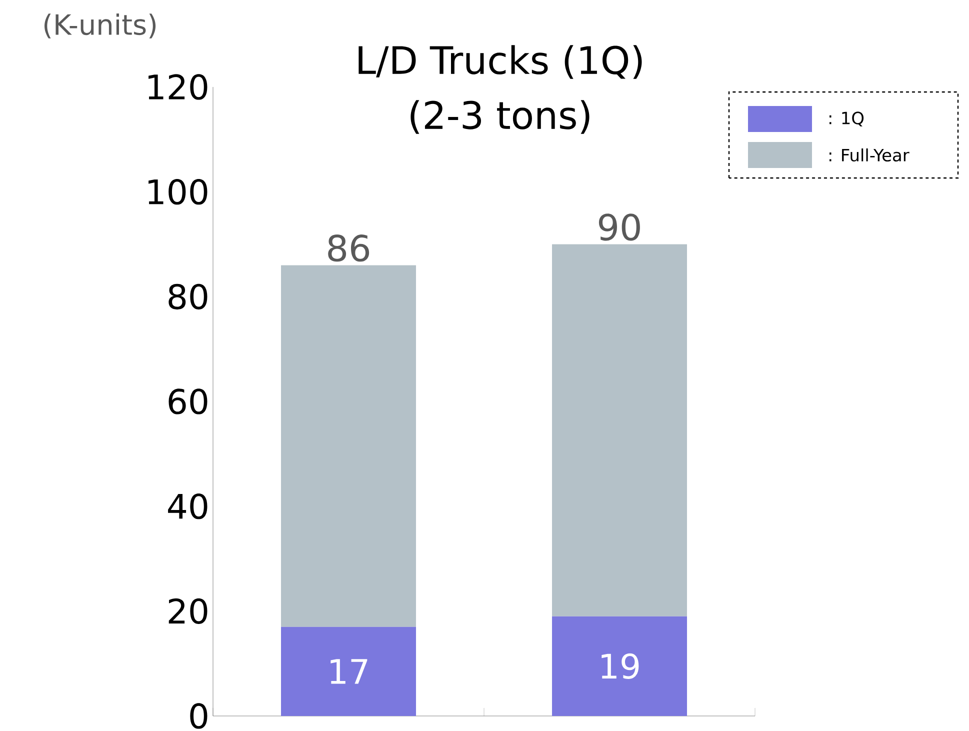 Image resolution: width=969 pixels, height=731 pixels. What do you see at coordinates (199, 716) in the screenshot?
I see `y-tick-label: 0` at bounding box center [199, 716].